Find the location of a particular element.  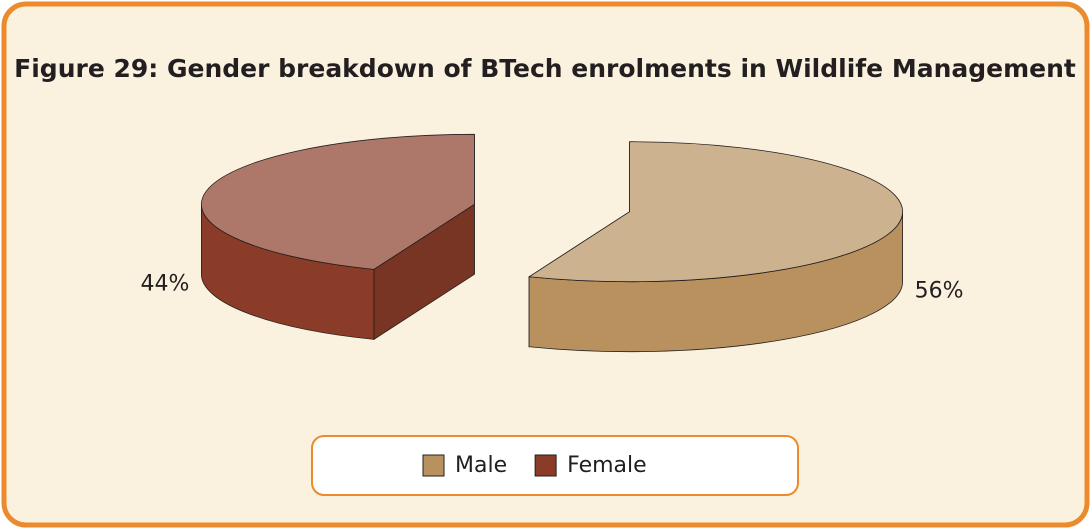

data-label: 56% is located at coordinates (939, 291).